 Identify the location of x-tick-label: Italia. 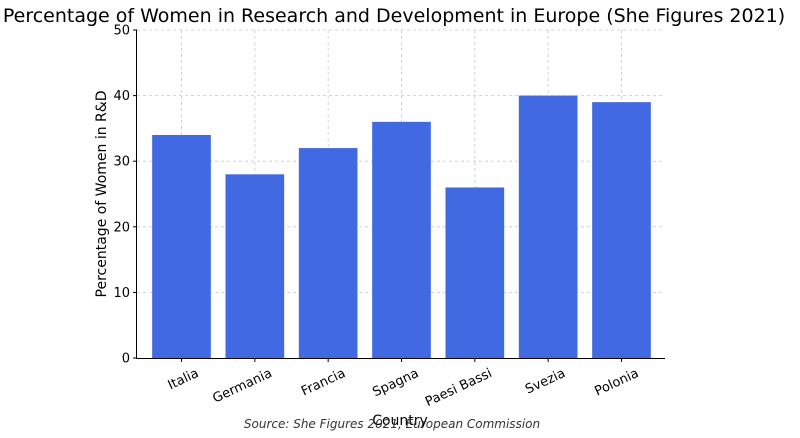
(183, 379).